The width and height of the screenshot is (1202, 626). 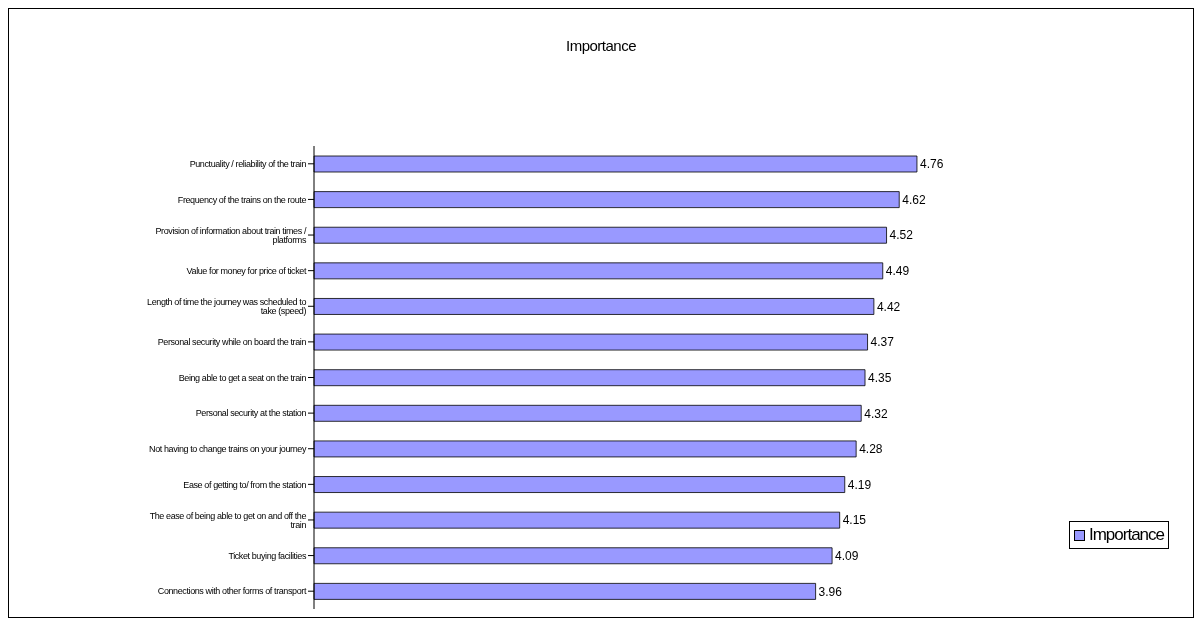 I want to click on data-label: 4.35, so click(x=880, y=377).